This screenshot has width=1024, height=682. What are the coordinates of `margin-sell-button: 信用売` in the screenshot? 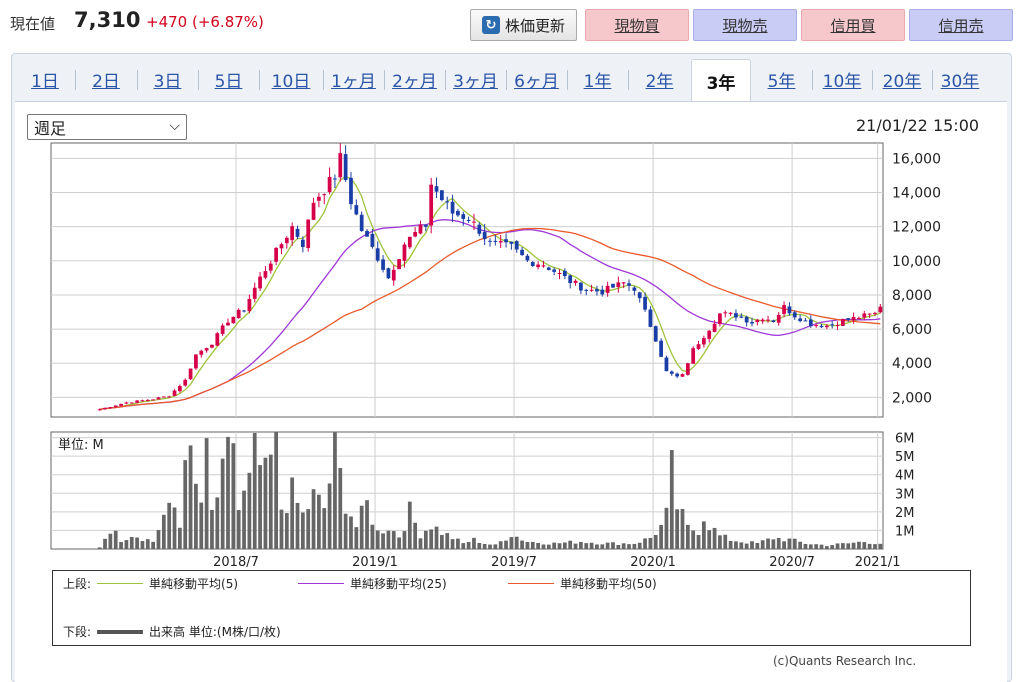 It's located at (961, 25).